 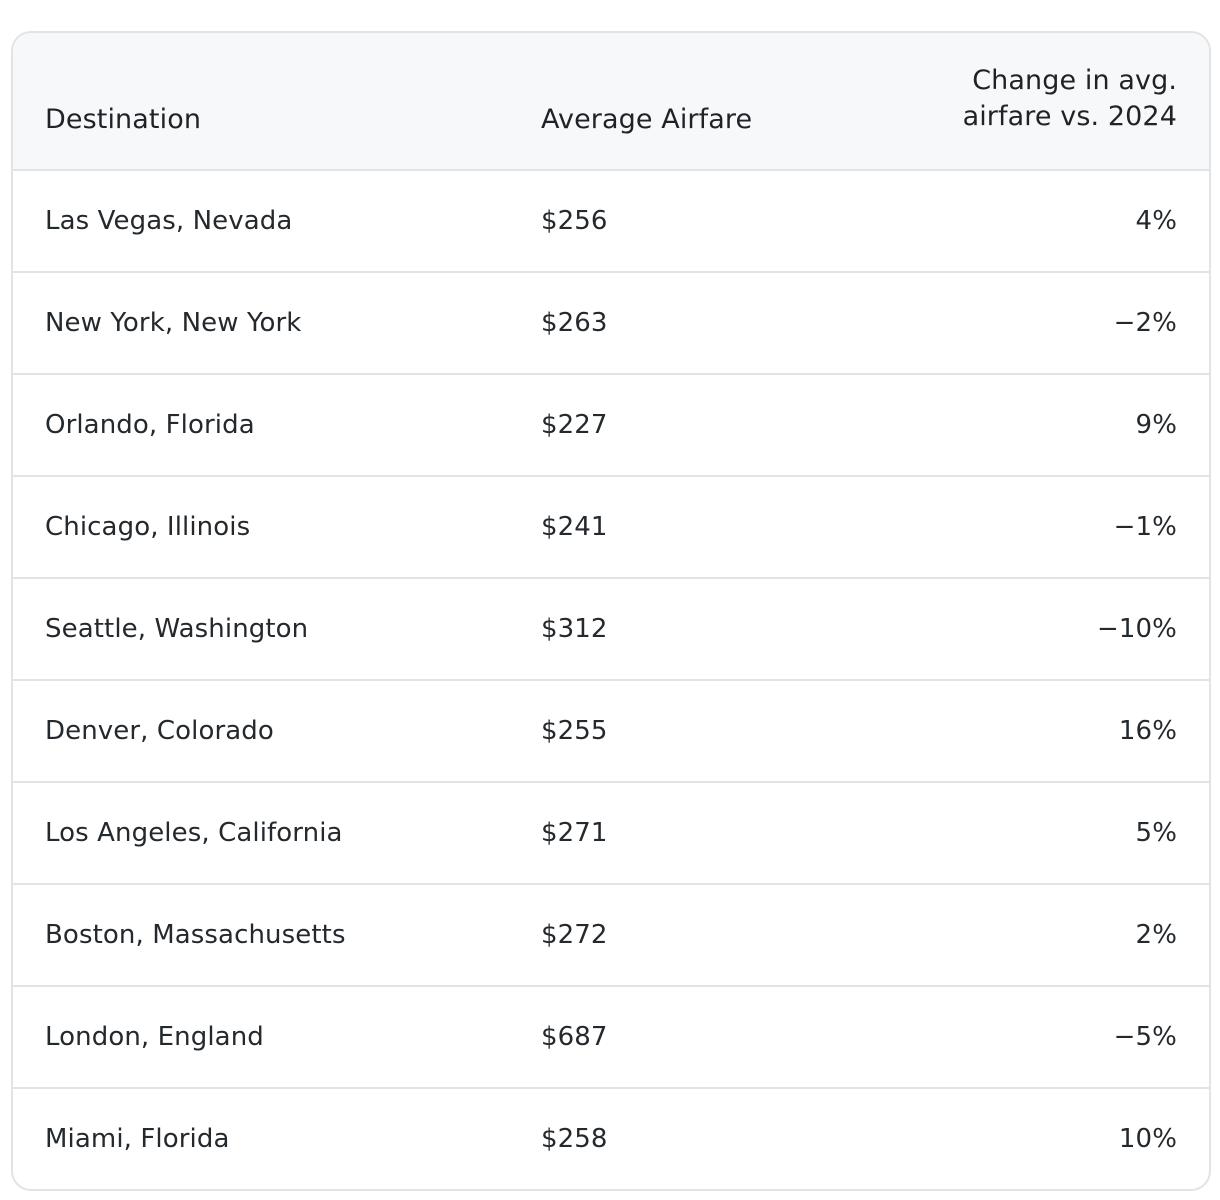 What do you see at coordinates (1145, 323) in the screenshot?
I see `change-cell: −2%` at bounding box center [1145, 323].